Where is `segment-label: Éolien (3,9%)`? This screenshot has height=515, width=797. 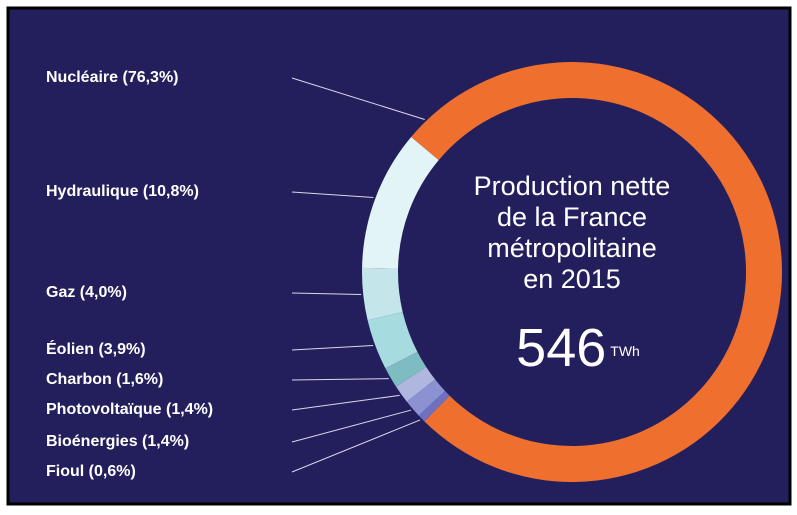 segment-label: Éolien (3,9%) is located at coordinates (96, 348).